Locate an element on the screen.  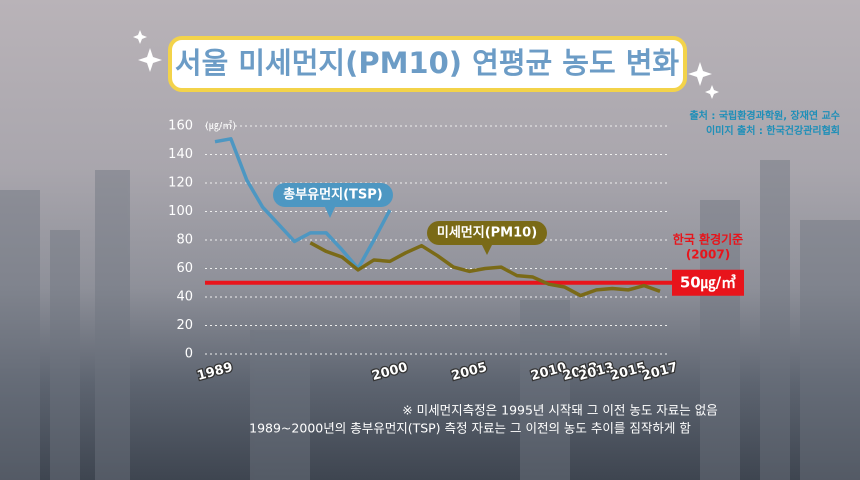
legend-label: 총부유먼지(TSP) is located at coordinates (332, 195).